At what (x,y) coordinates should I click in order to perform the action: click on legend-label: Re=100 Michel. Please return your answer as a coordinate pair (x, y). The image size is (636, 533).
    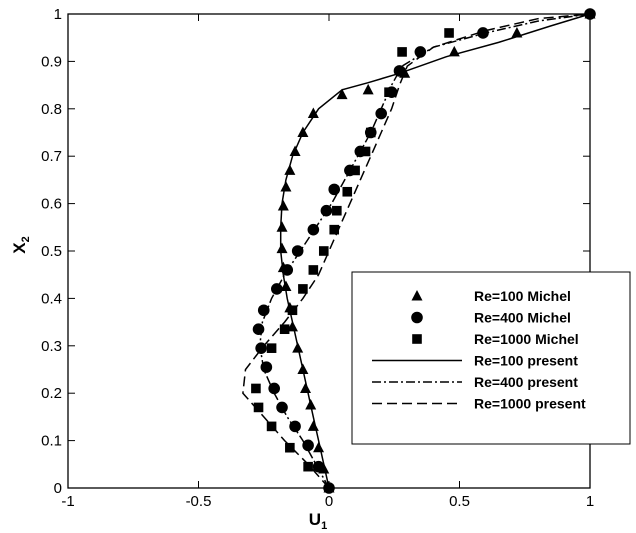
    Looking at the image, I should click on (522, 296).